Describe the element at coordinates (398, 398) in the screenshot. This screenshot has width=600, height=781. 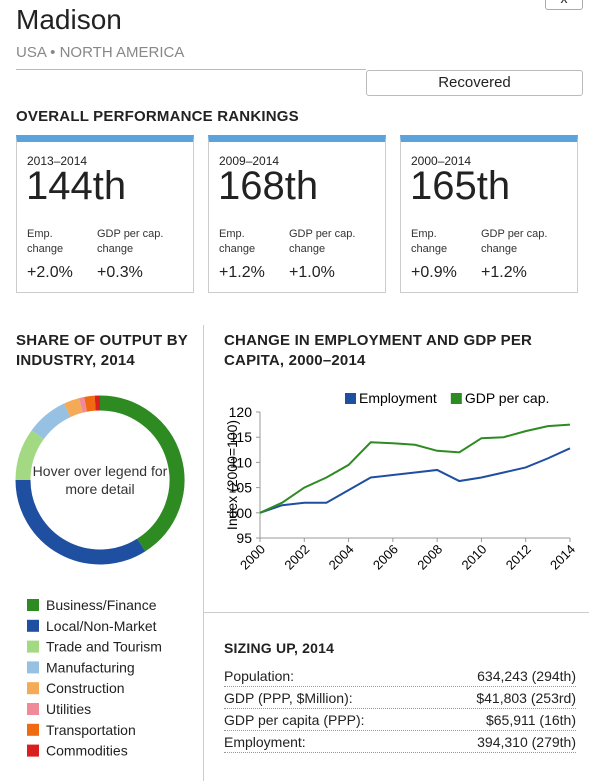
I see `legend-label: Employment` at that location.